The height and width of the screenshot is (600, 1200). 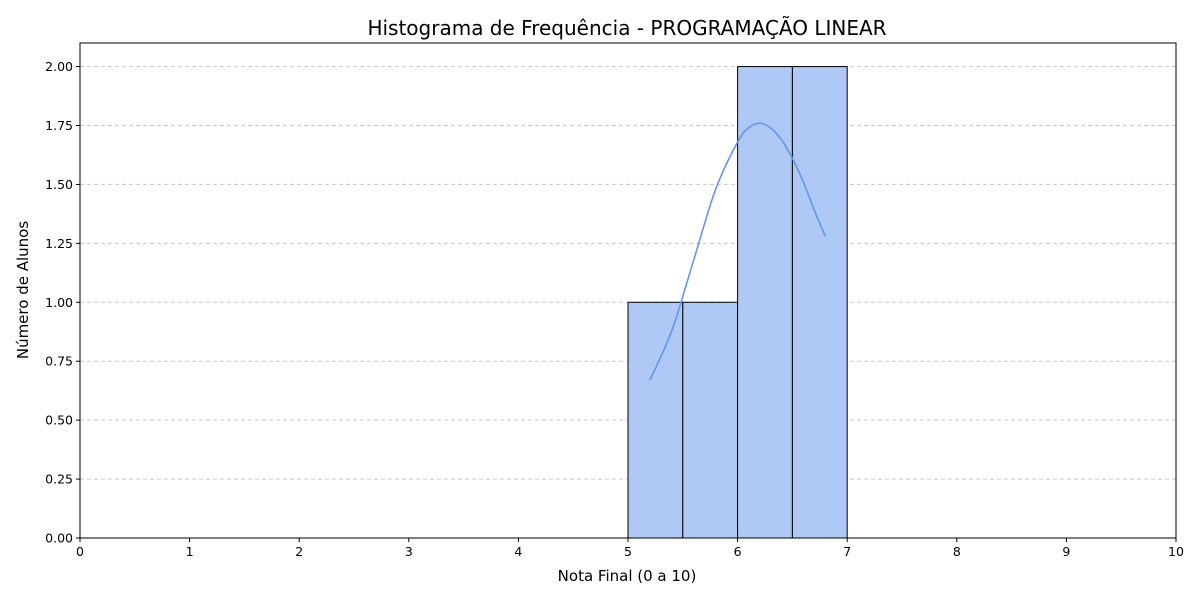 I want to click on y-tick-label: 1.50, so click(x=59, y=184).